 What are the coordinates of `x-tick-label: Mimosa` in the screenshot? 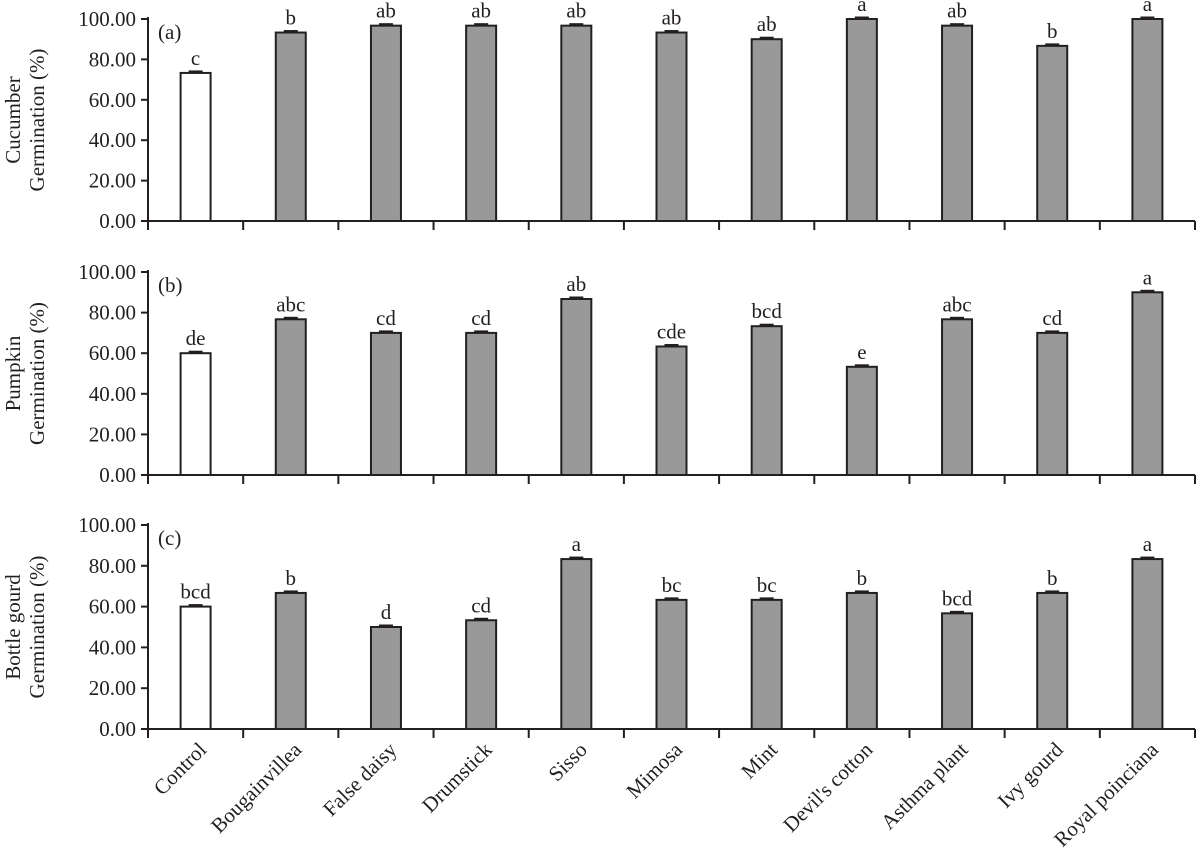 It's located at (654, 770).